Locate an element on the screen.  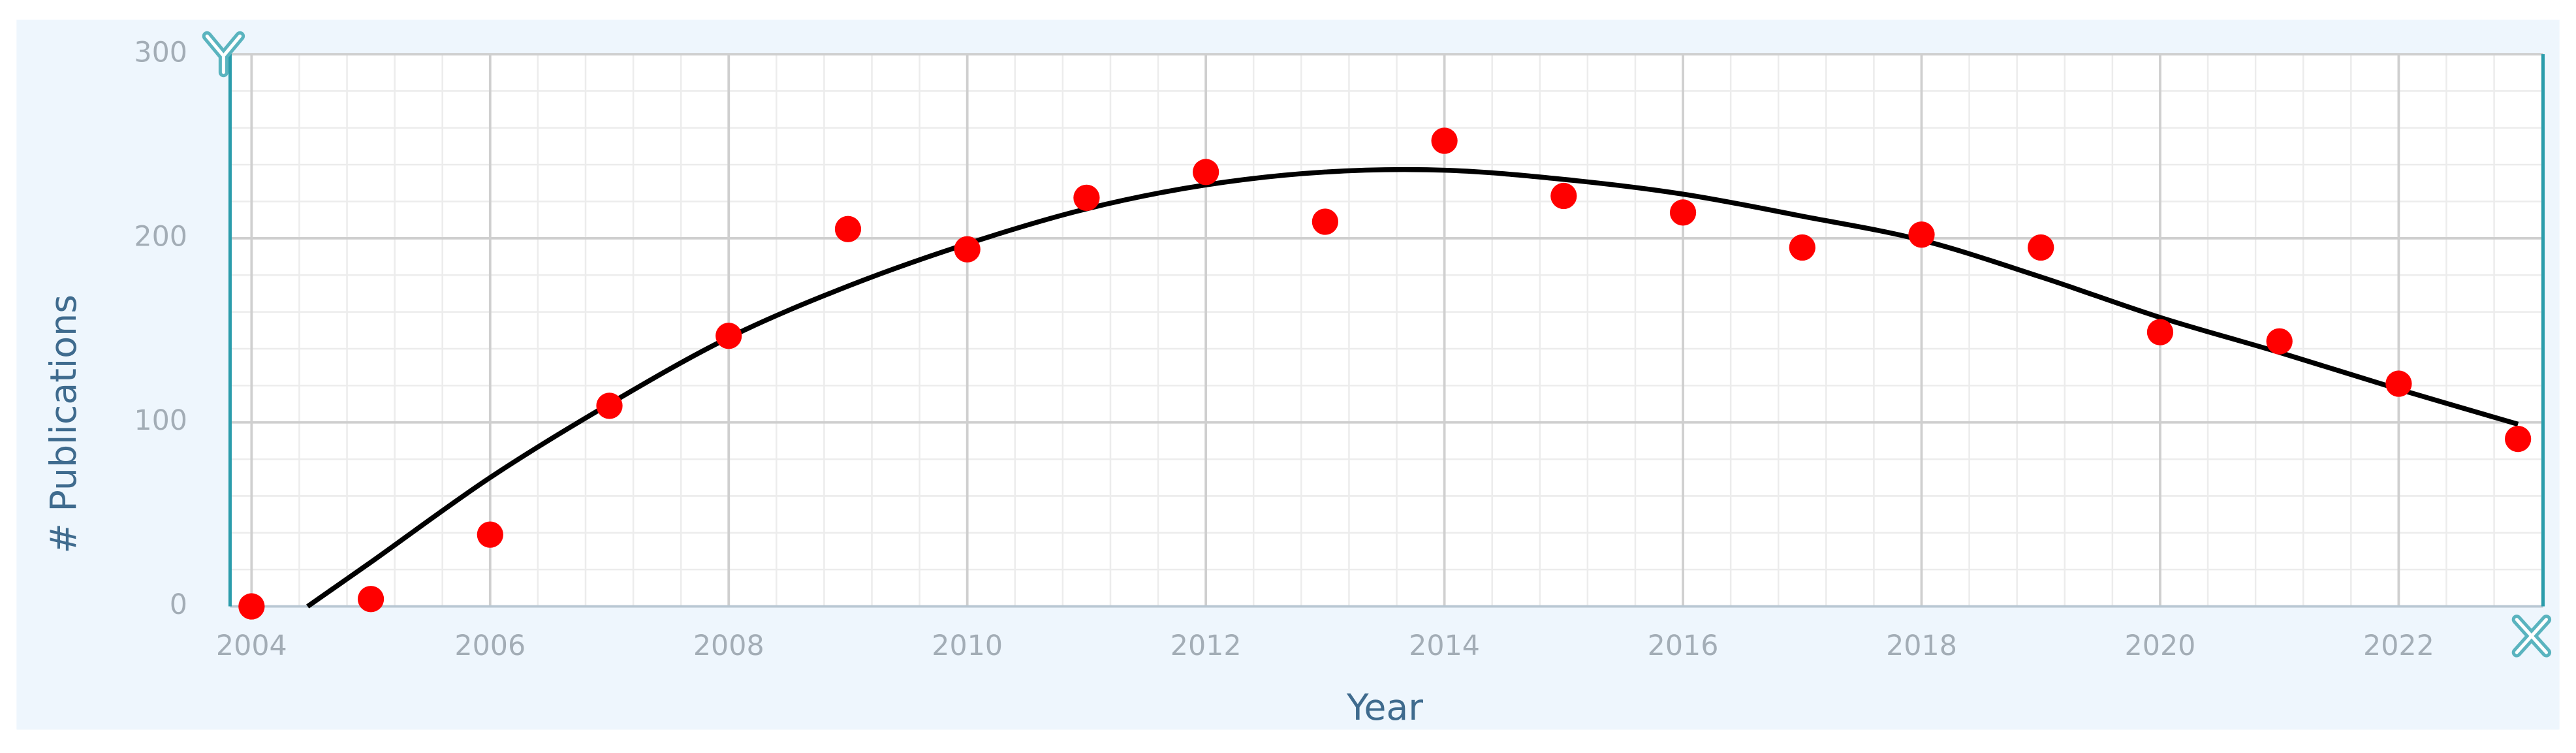
x-axis-title: Year is located at coordinates (1384, 708).